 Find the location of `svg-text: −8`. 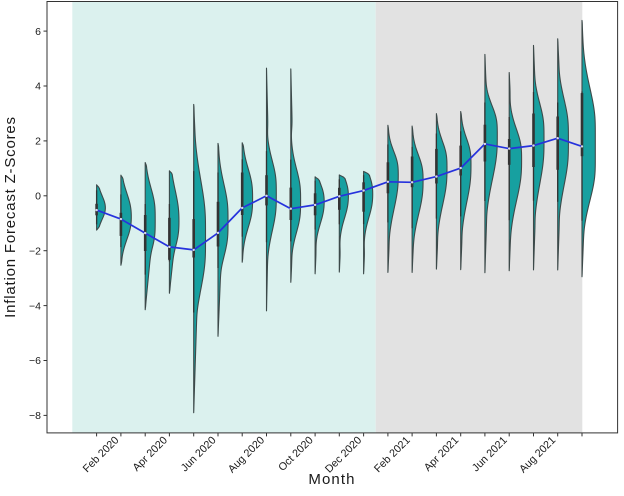

svg-text: −8 is located at coordinates (35, 416).